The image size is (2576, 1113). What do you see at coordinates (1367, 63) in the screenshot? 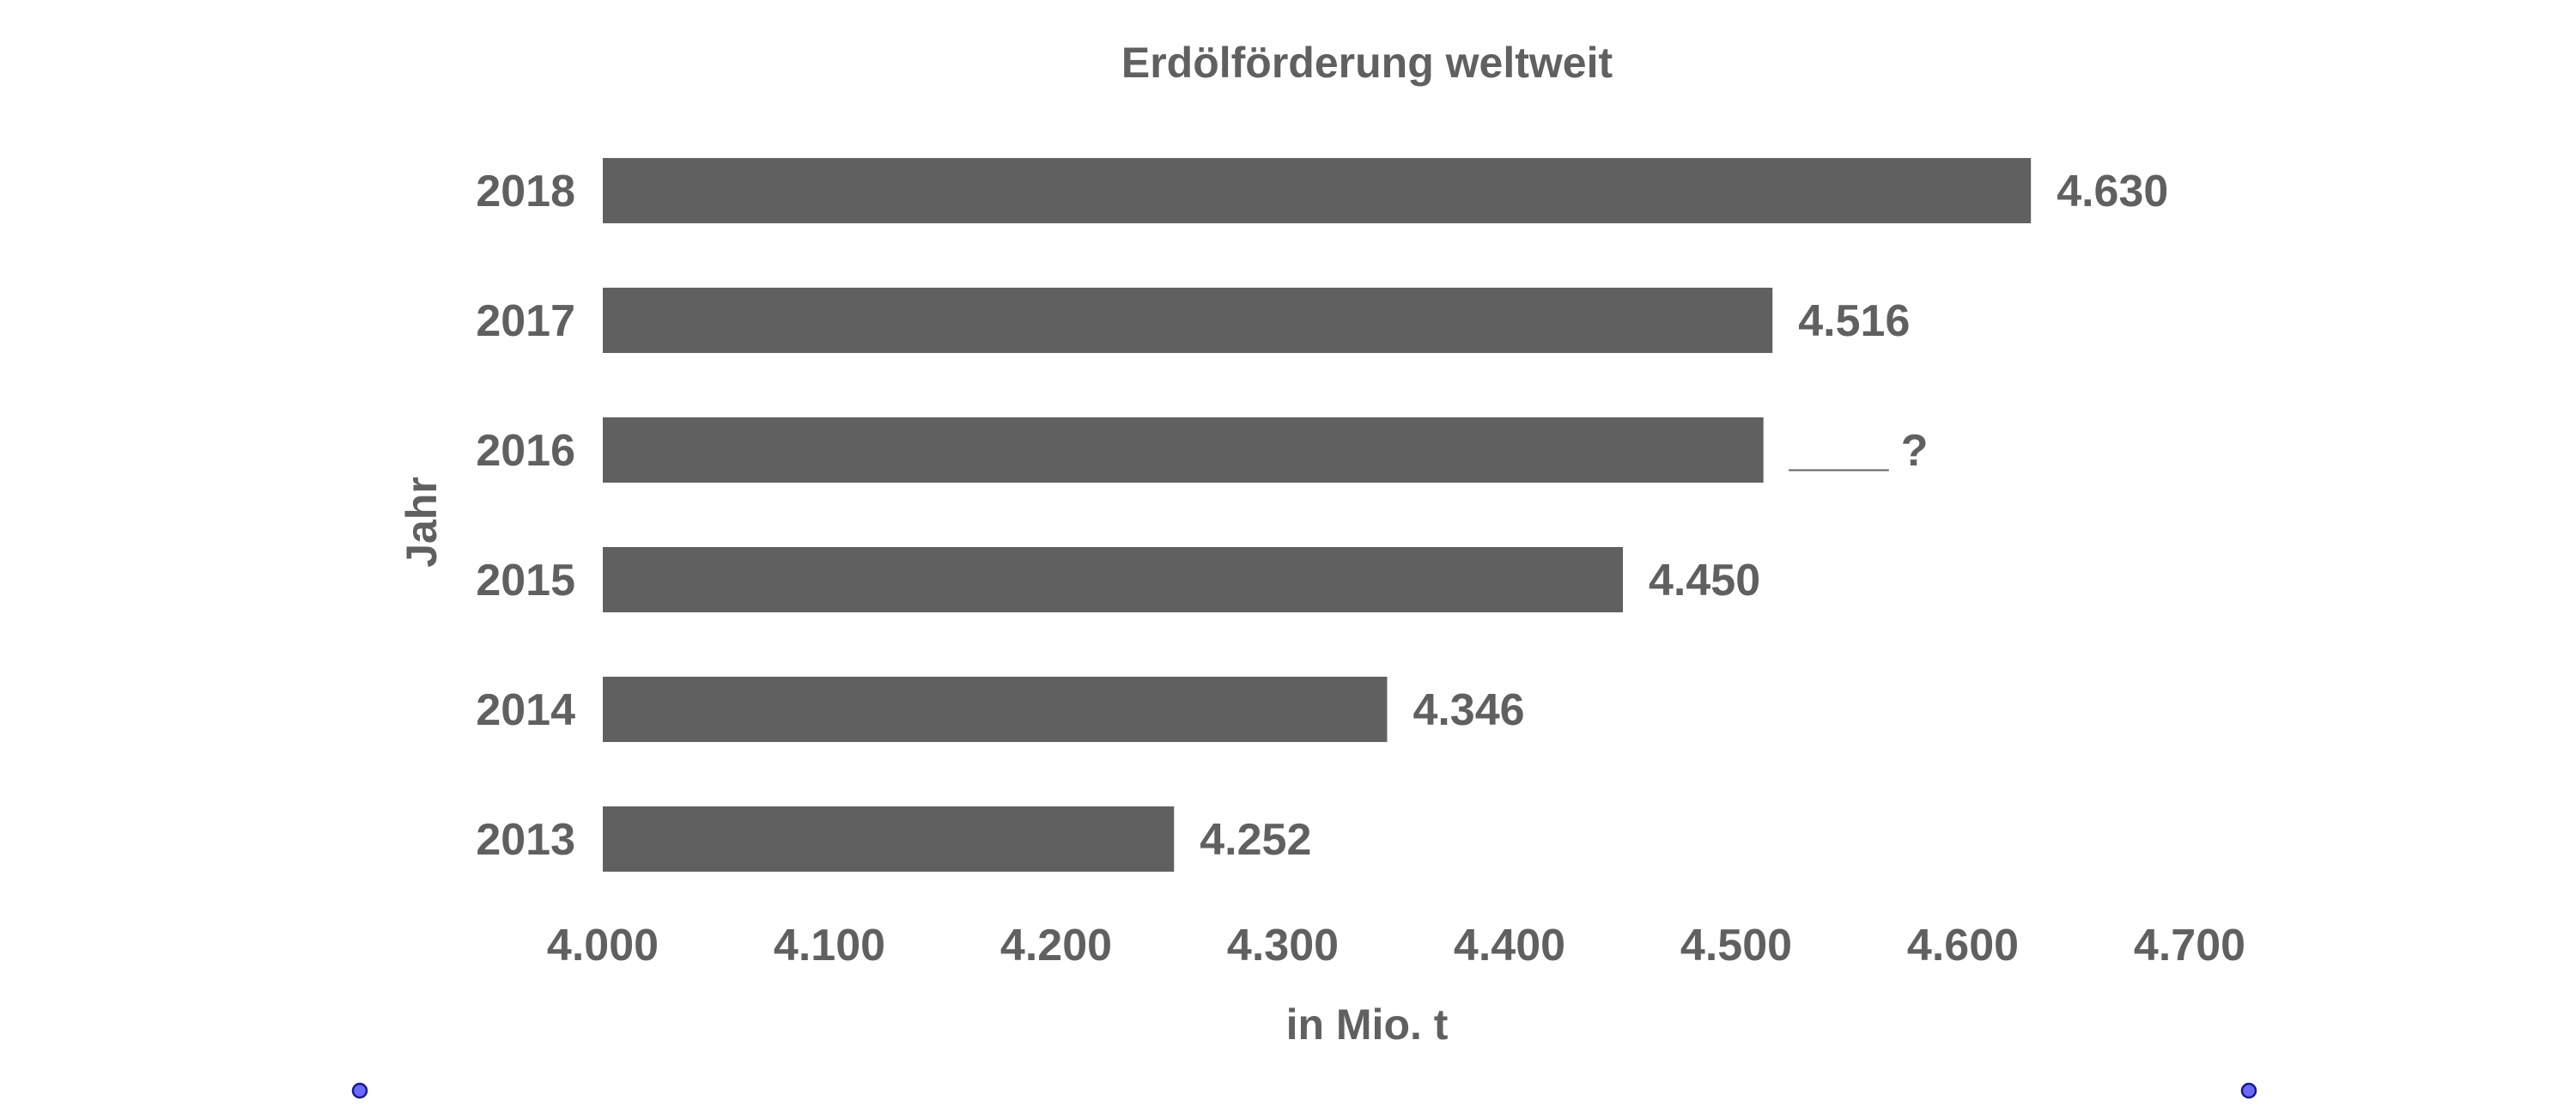
I see `chart-title: Erdölförderung weltweit` at bounding box center [1367, 63].